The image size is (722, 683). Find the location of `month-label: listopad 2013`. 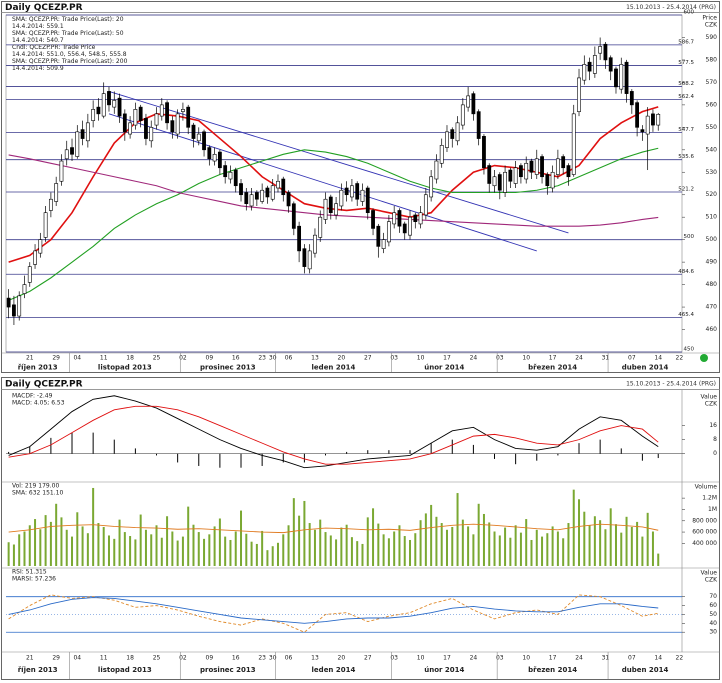

month-label: listopad 2013 is located at coordinates (125, 368).